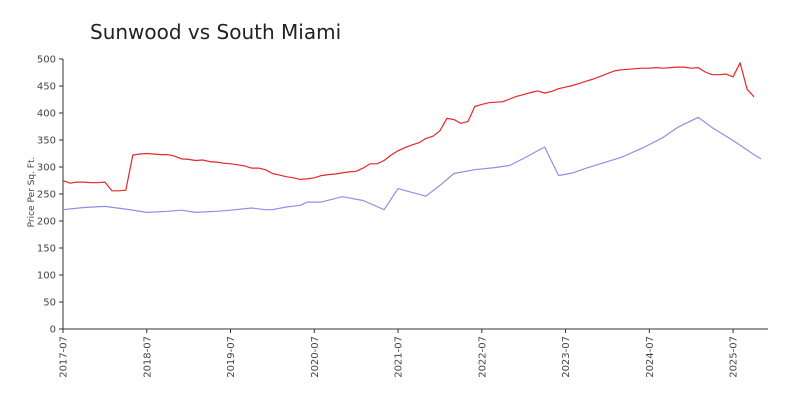  What do you see at coordinates (46, 87) in the screenshot?
I see `y-tick-label: 450` at bounding box center [46, 87].